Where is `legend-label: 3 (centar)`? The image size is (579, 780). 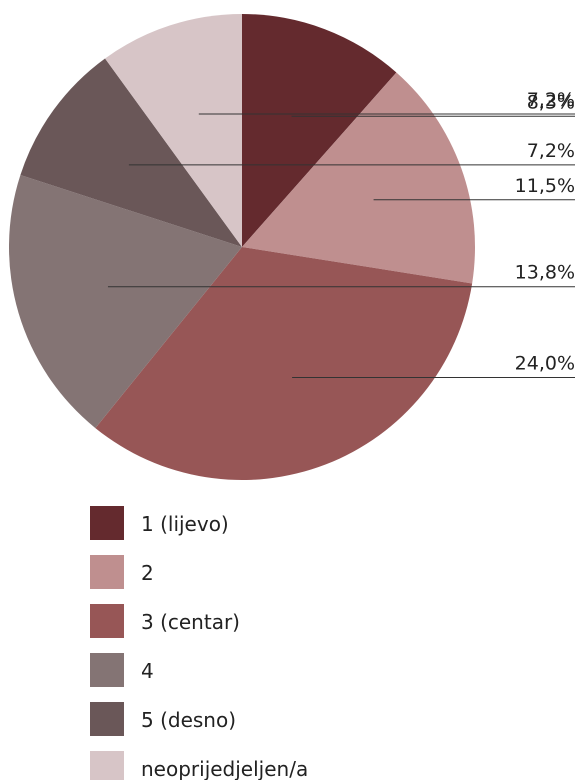 legend-label: 3 (centar) is located at coordinates (190, 622).